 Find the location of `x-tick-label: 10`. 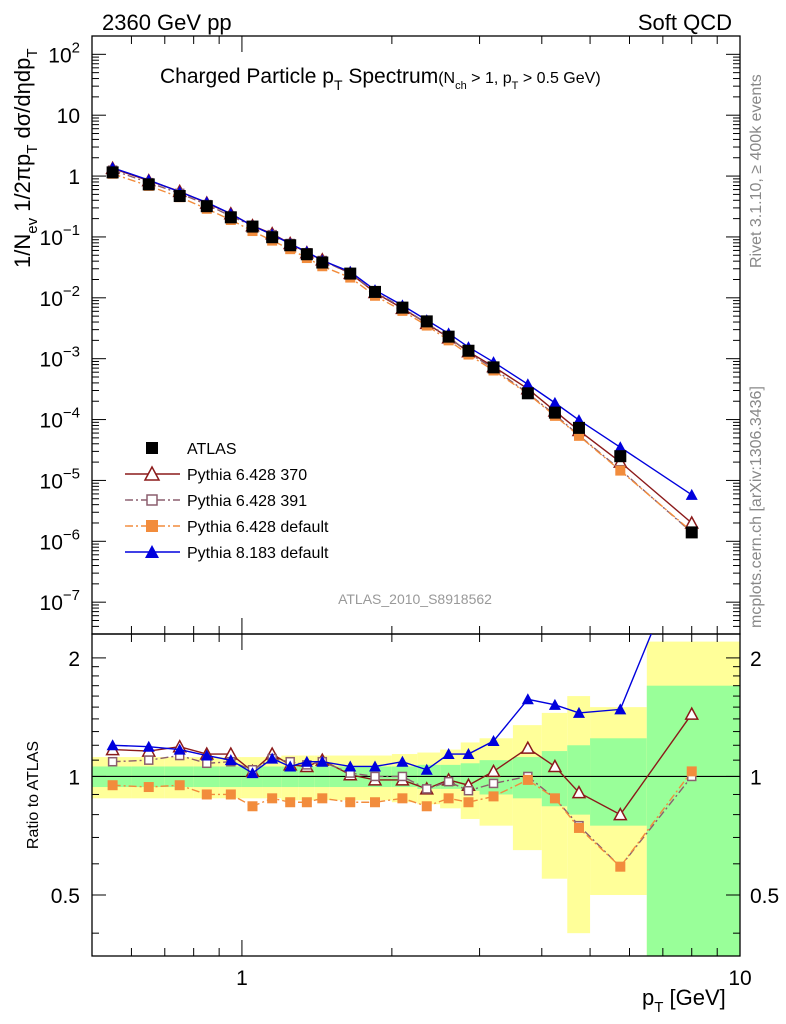

x-tick-label: 10 is located at coordinates (739, 978).